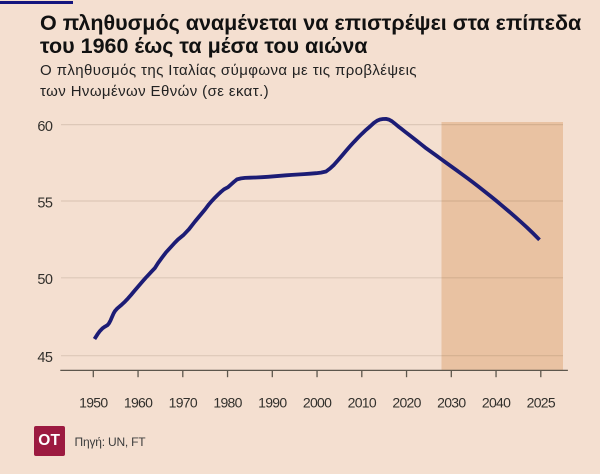 Image resolution: width=600 pixels, height=474 pixels. I want to click on svg-text: 55, so click(45, 203).